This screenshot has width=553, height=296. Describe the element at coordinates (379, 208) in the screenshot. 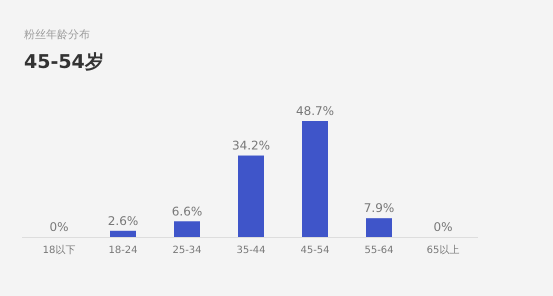

I see `data-label: 7.9%` at that location.